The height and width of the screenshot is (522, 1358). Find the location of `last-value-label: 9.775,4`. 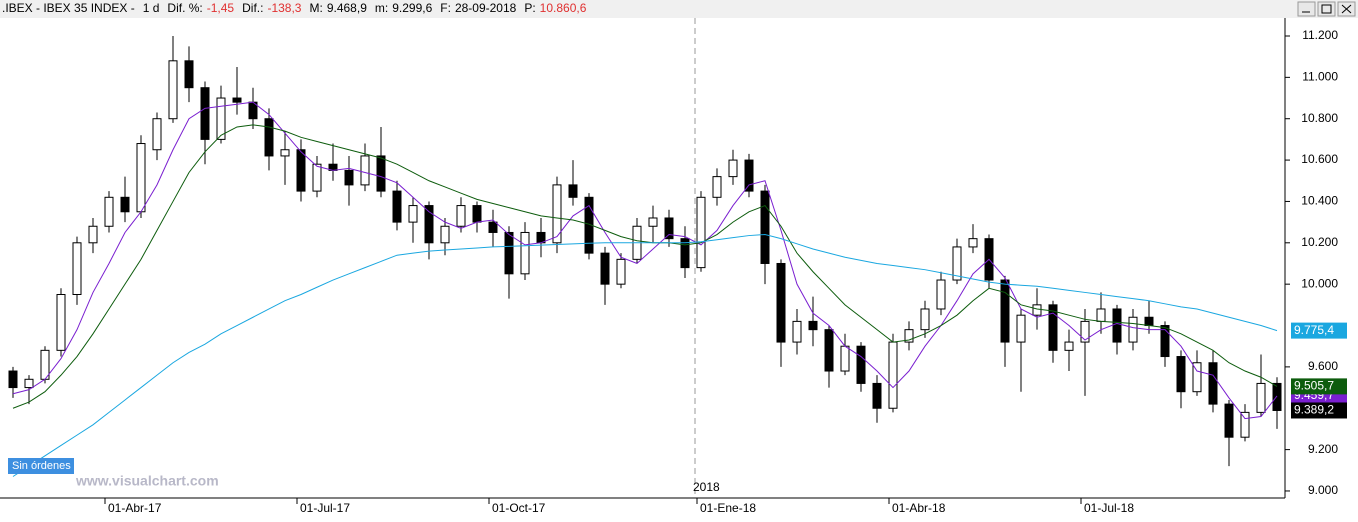

last-value-label: 9.775,4 is located at coordinates (1314, 330).